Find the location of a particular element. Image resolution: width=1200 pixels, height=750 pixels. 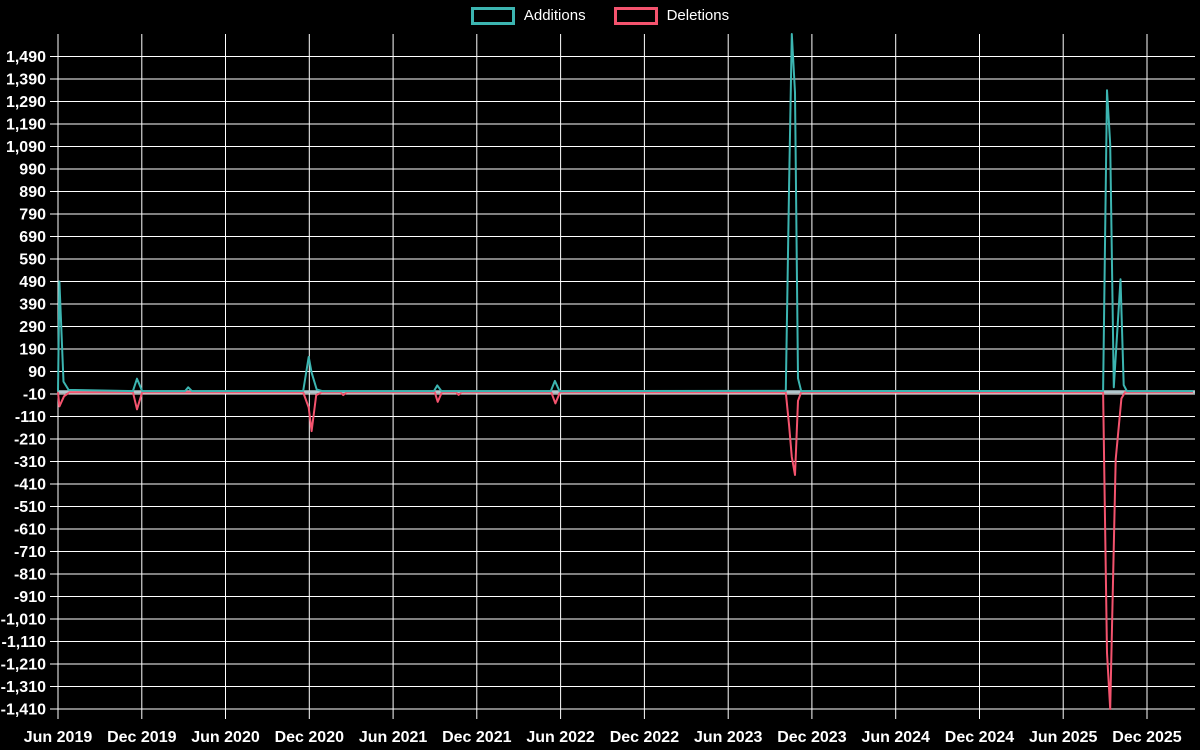

y-tick-label: 1,090 is located at coordinates (26, 147).